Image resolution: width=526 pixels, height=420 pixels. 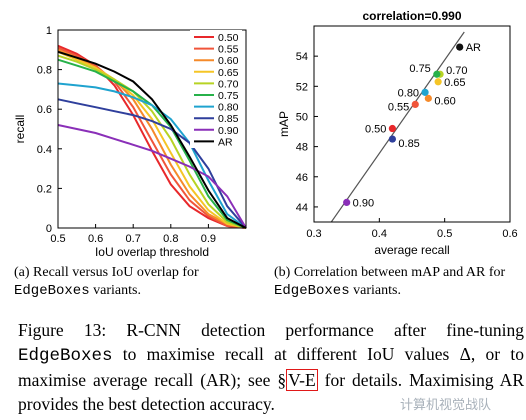 I want to click on x-tick-label-b: 0.5, so click(x=444, y=234).